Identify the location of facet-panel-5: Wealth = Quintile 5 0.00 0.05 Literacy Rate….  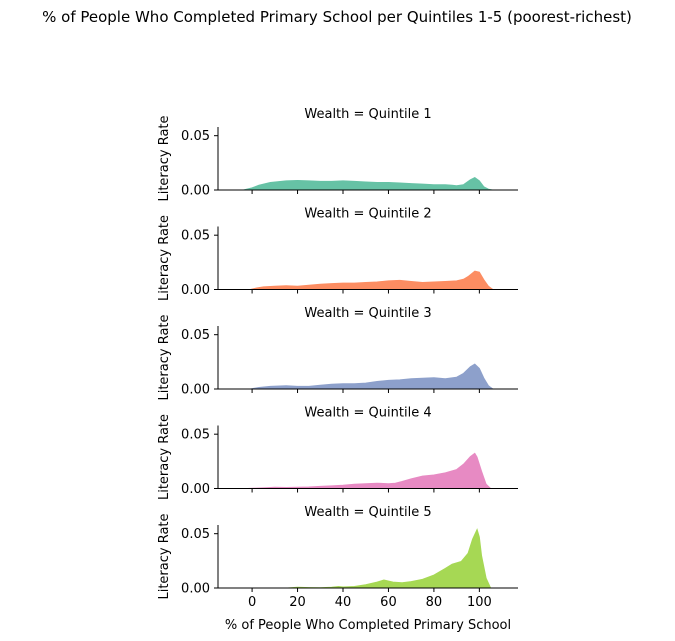
(337, 557).